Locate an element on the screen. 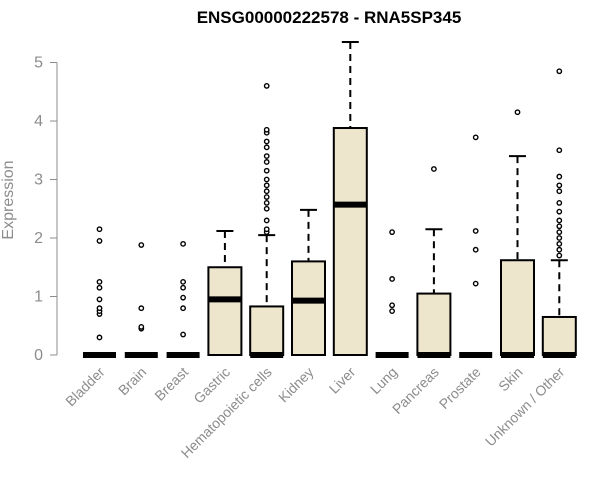  x-tick-label: Lung is located at coordinates (383, 380).